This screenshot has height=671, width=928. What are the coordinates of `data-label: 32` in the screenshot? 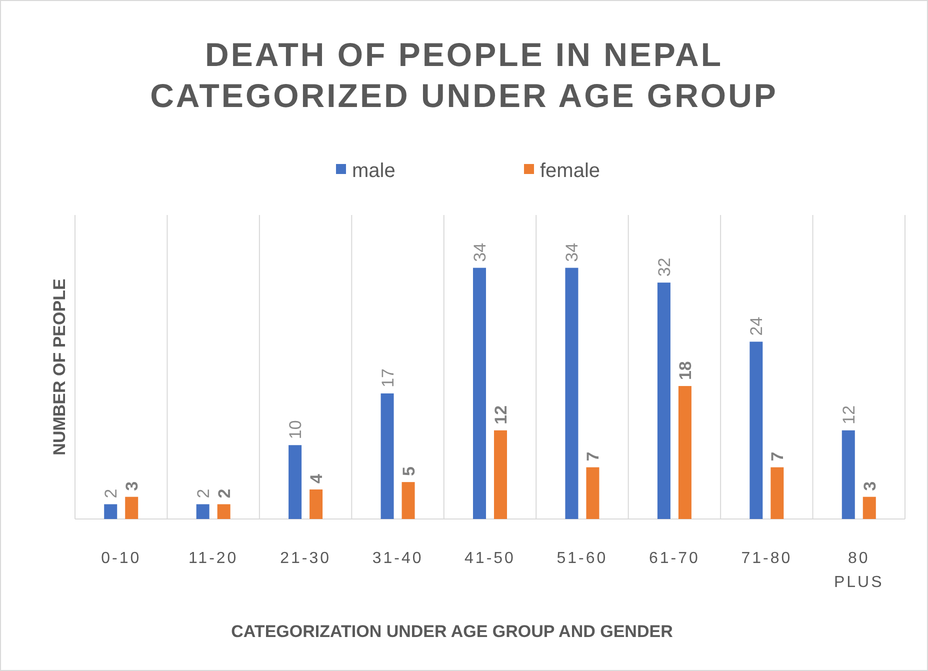 It's located at (664, 267).